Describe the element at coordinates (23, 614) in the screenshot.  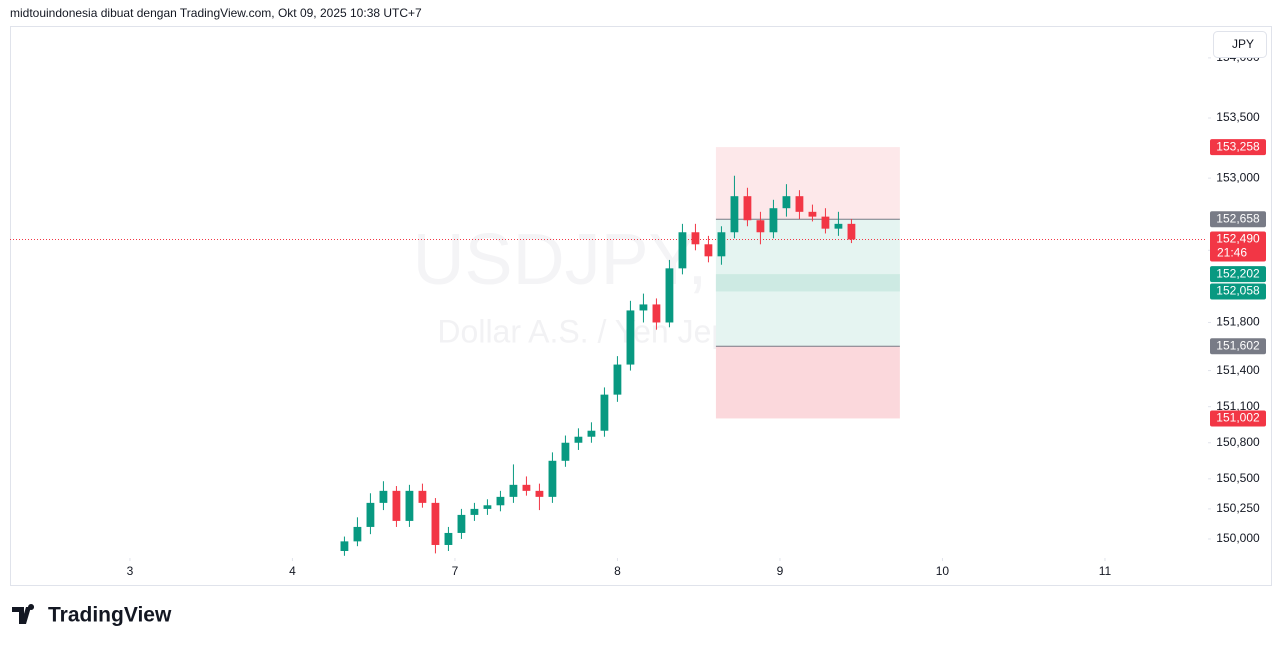
I see `logo-icon` at that location.